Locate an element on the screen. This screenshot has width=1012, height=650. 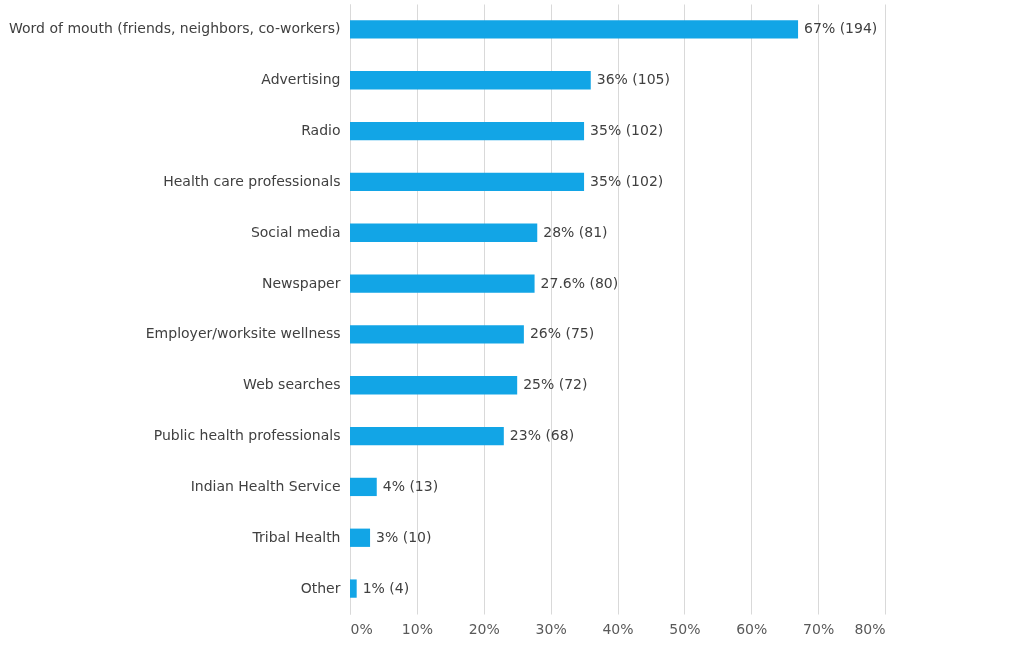
x-tick-label: 0% is located at coordinates (361, 628).